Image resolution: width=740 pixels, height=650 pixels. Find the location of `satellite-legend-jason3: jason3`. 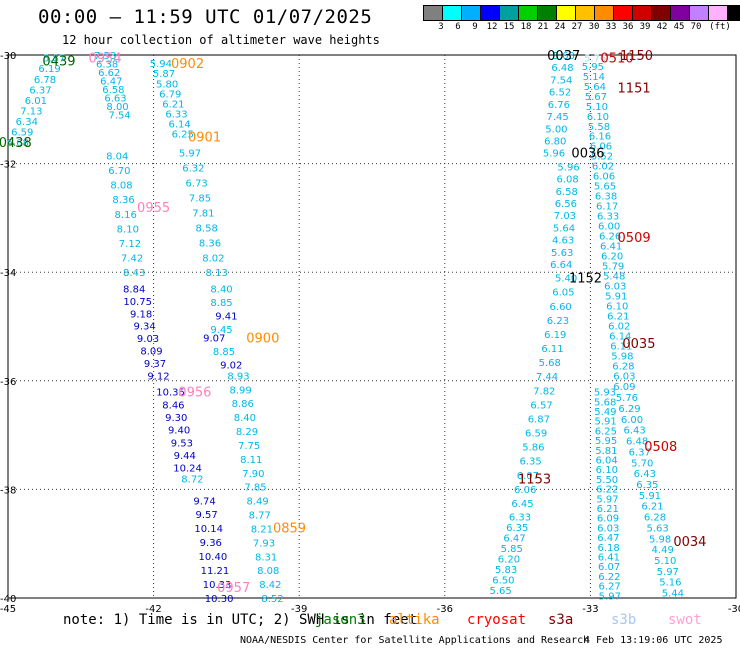

satellite-legend-jason3: jason3 is located at coordinates (340, 620).